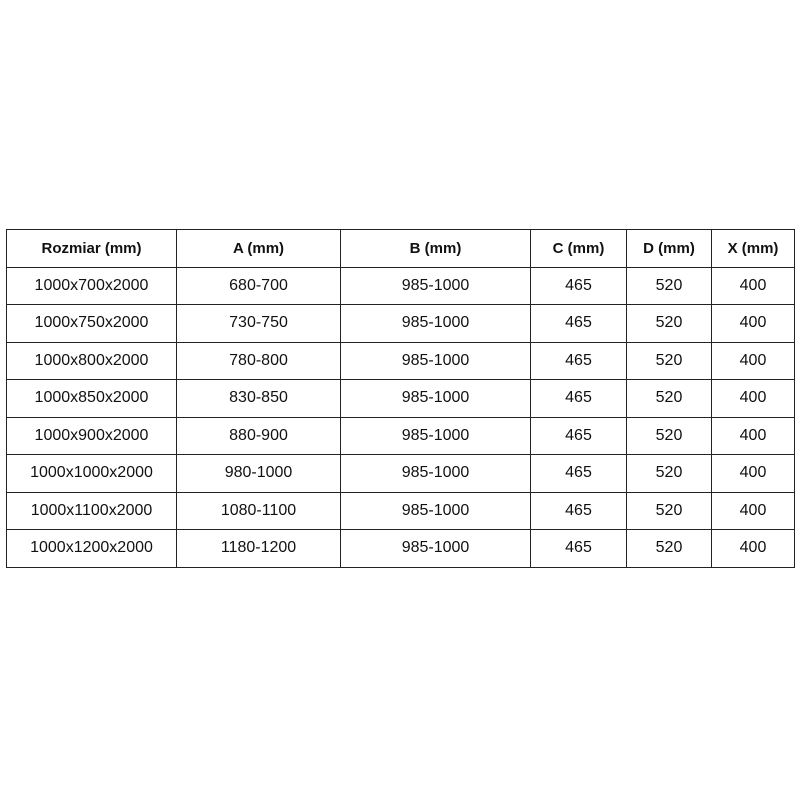 The height and width of the screenshot is (800, 800). I want to click on table-cell: 1000x1200x2000, so click(91, 548).